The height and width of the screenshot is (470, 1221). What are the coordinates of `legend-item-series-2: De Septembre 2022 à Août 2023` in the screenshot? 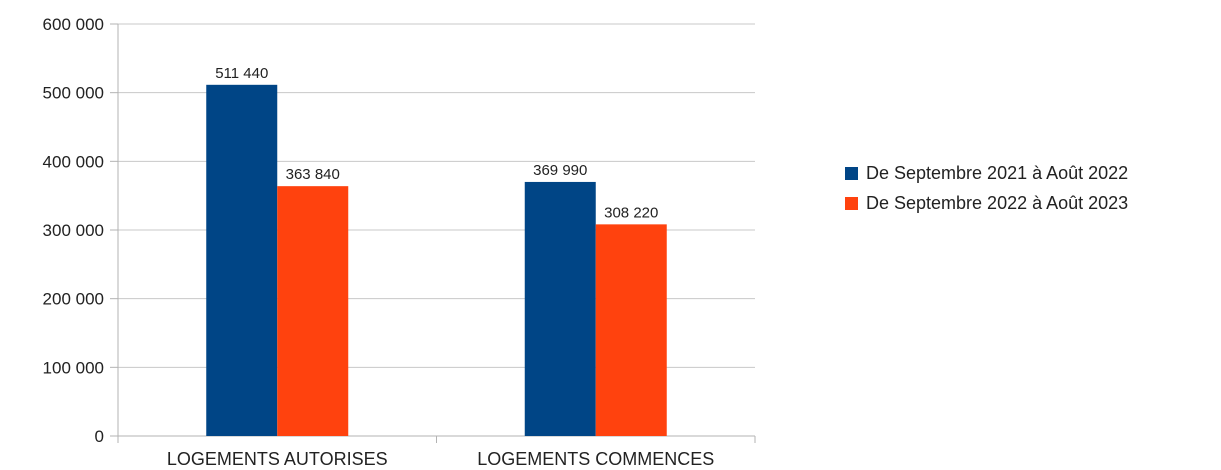 It's located at (986, 203).